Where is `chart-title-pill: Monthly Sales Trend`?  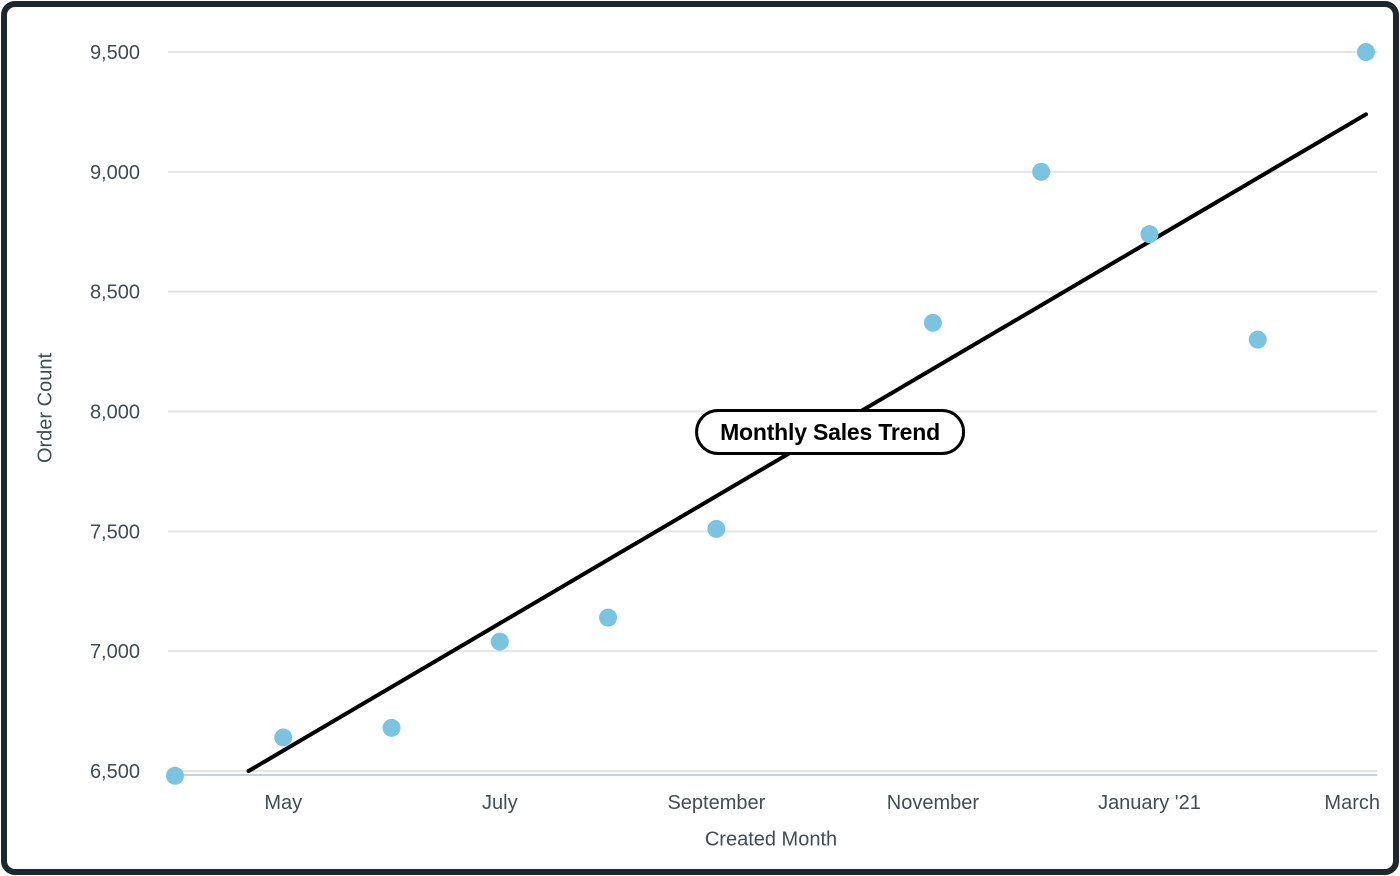
chart-title-pill: Monthly Sales Trend is located at coordinates (830, 432).